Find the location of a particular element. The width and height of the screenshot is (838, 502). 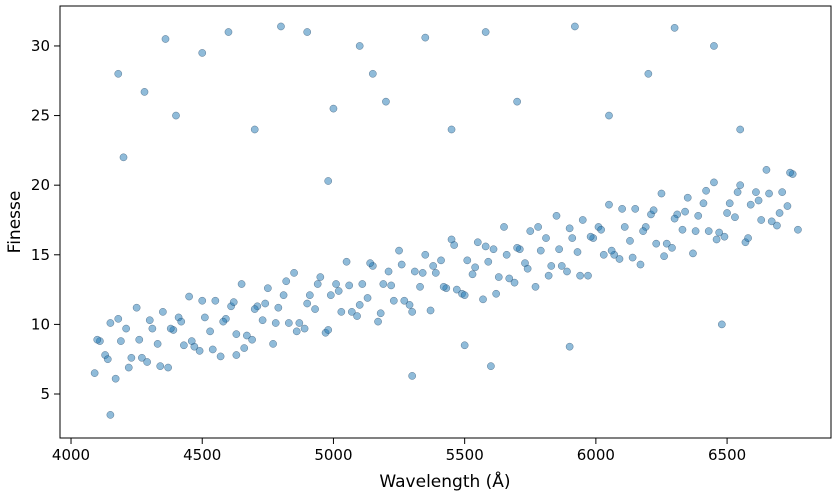

y-axis-label: Finesse is located at coordinates (15, 222).